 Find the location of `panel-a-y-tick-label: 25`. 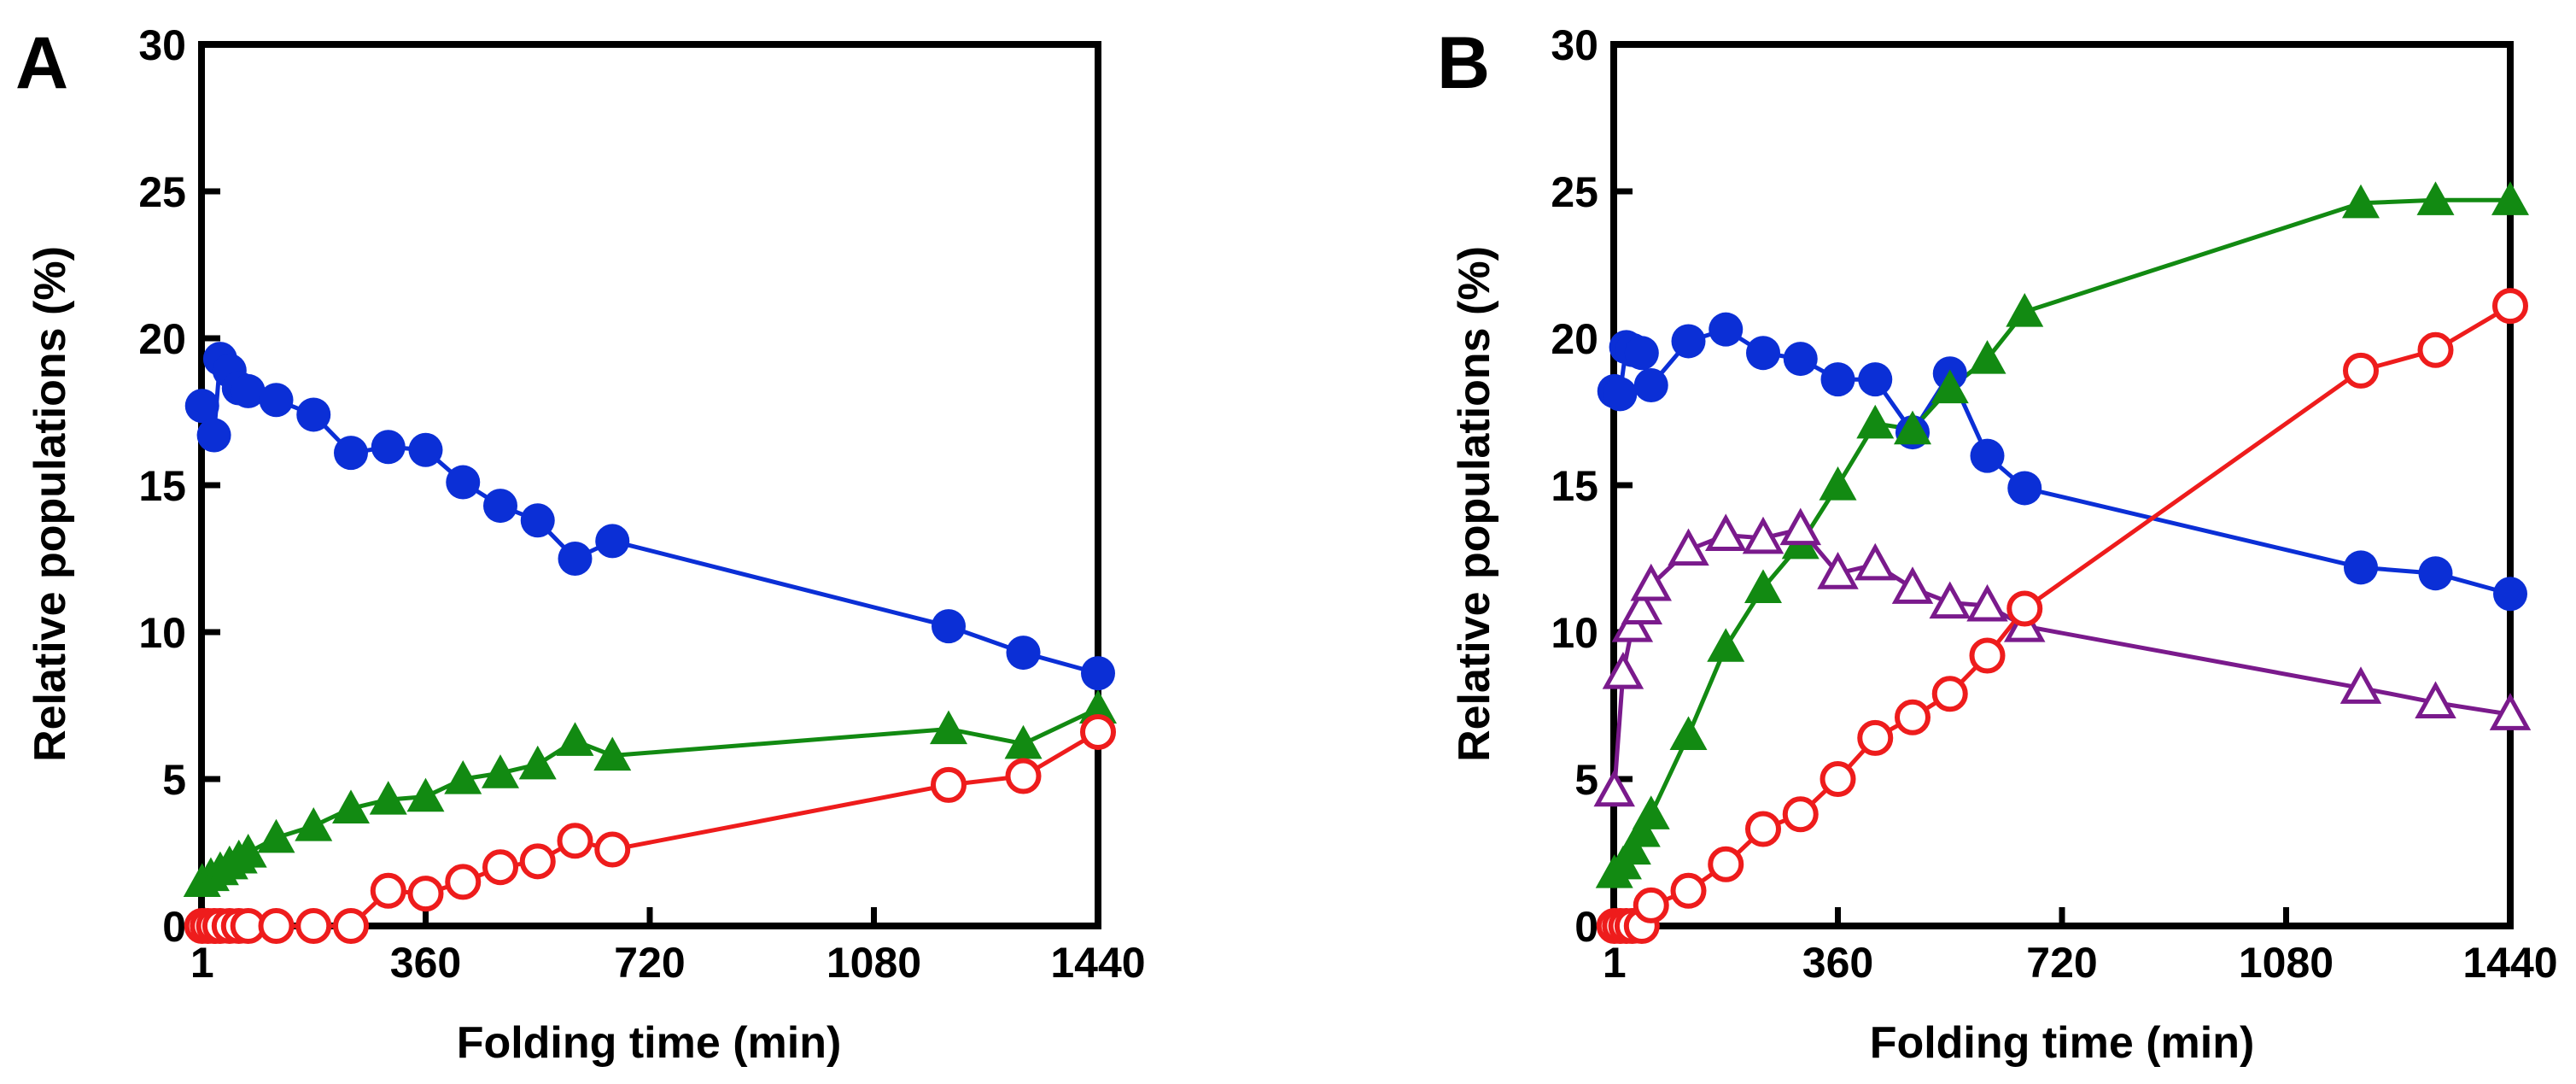

panel-a-y-tick-label: 25 is located at coordinates (162, 192).